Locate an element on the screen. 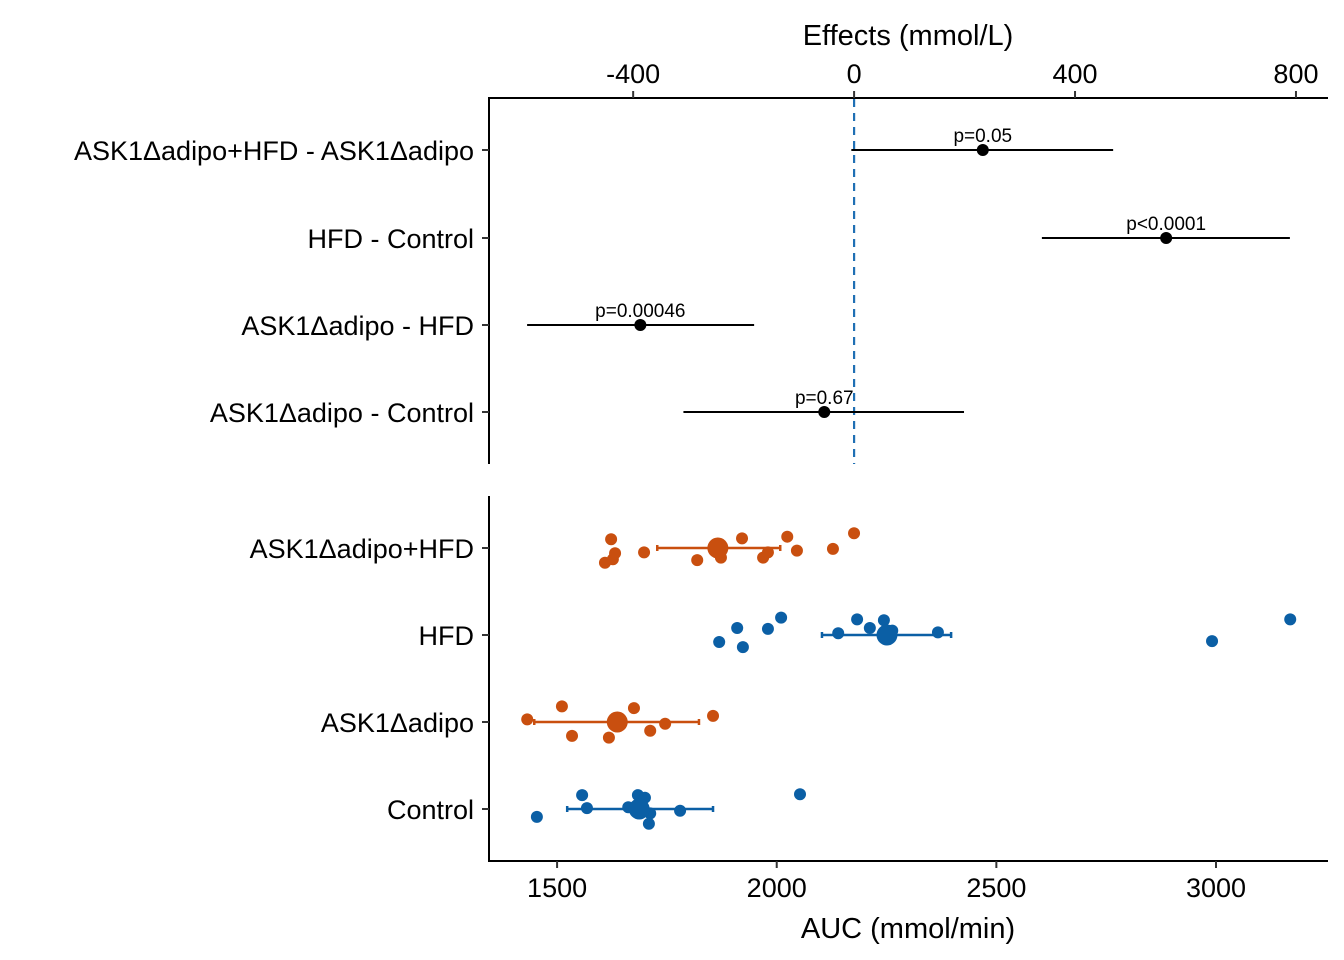 The image size is (1344, 960). p-value-label: p=0.05 is located at coordinates (982, 136).